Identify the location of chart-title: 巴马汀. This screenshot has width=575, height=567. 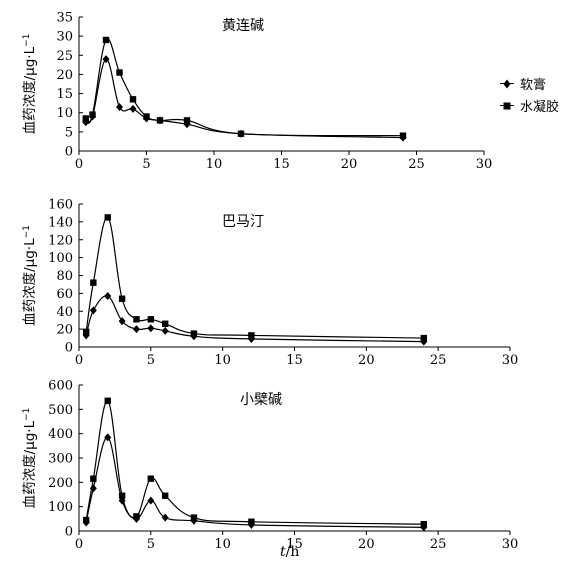
(243, 222).